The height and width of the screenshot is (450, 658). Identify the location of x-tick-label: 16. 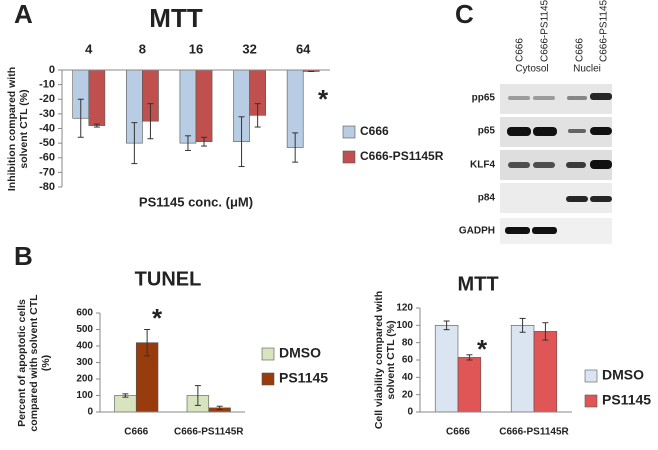
(196, 48).